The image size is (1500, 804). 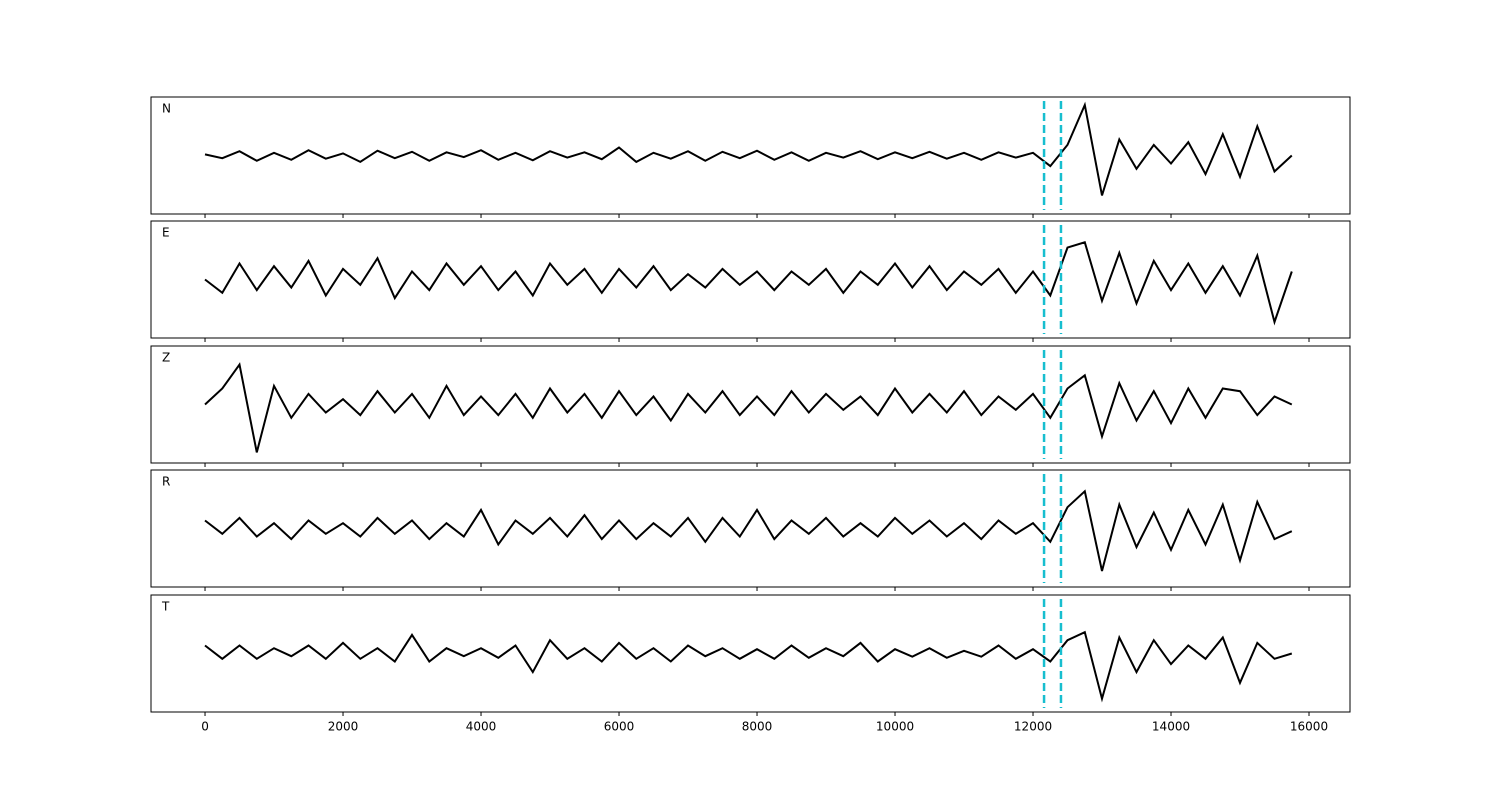 I want to click on x-tick-label: 6000, so click(x=619, y=727).